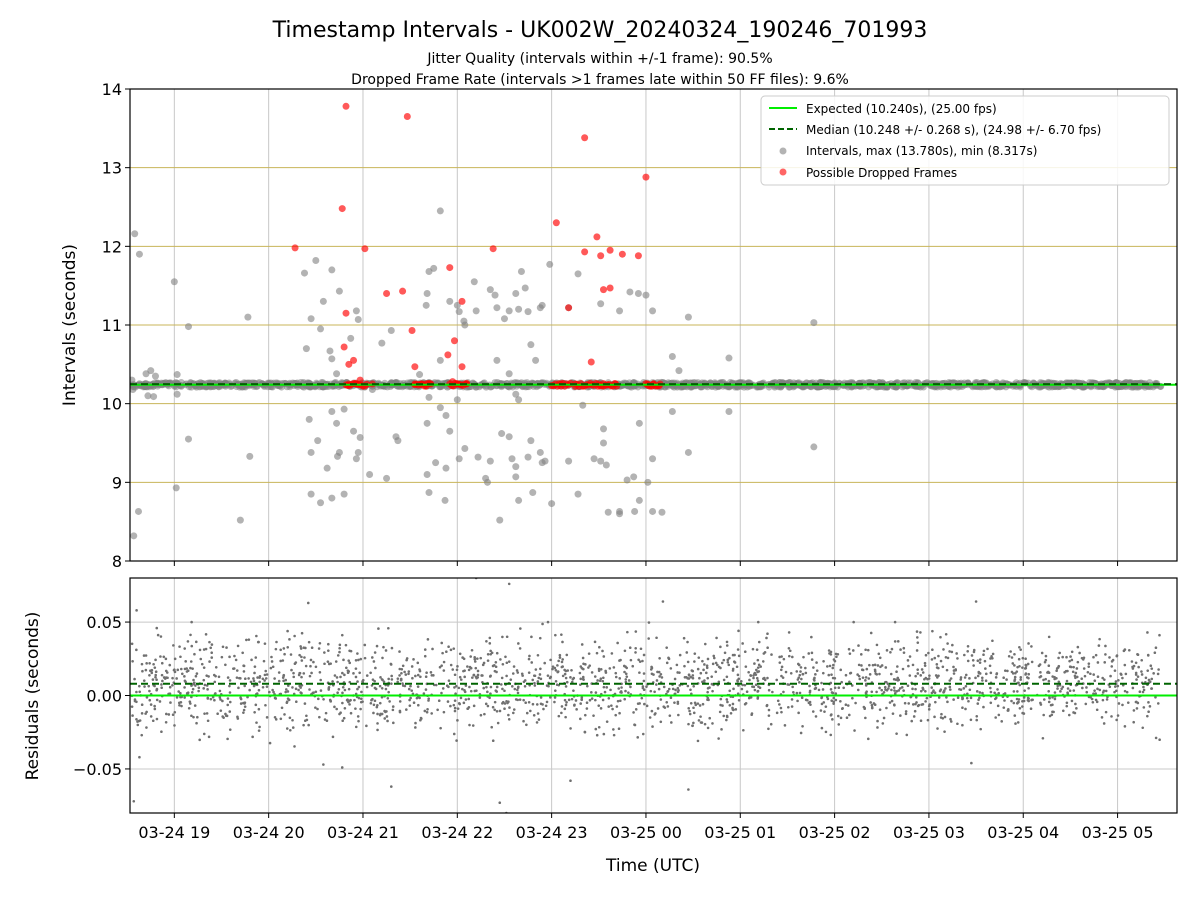  Describe the element at coordinates (360, 380) in the screenshot. I see `dropped-frame-point` at that location.